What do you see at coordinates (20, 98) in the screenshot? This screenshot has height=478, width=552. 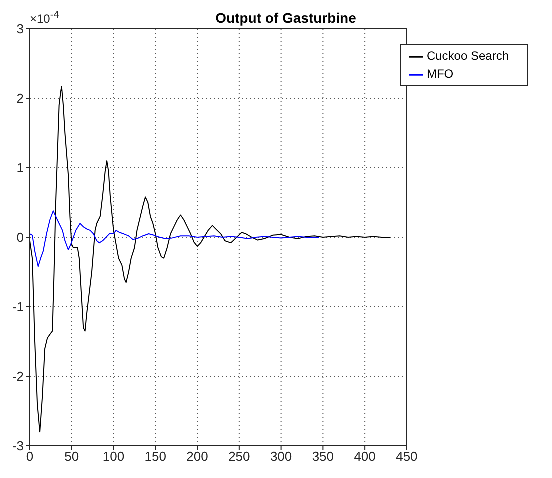 I see `y-tick-label: 2` at bounding box center [20, 98].